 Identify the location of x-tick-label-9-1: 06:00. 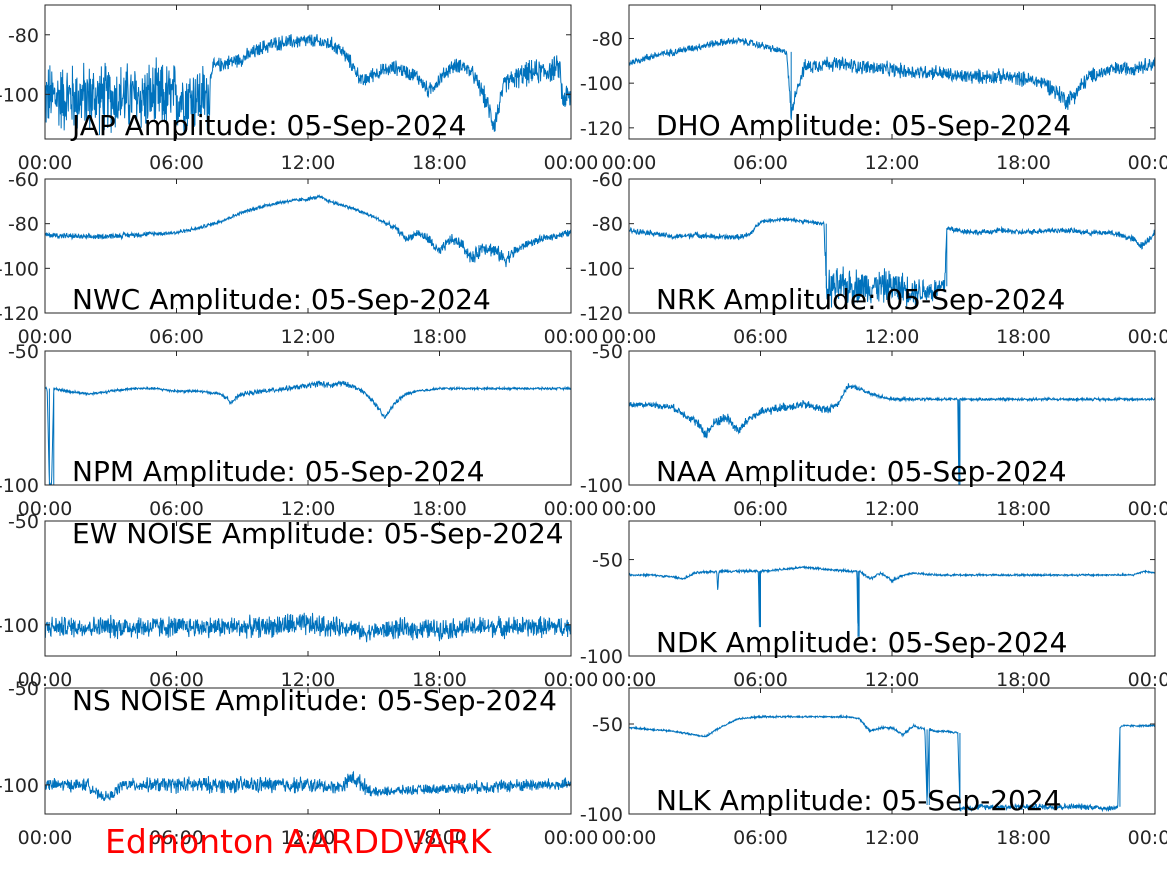
(760, 838).